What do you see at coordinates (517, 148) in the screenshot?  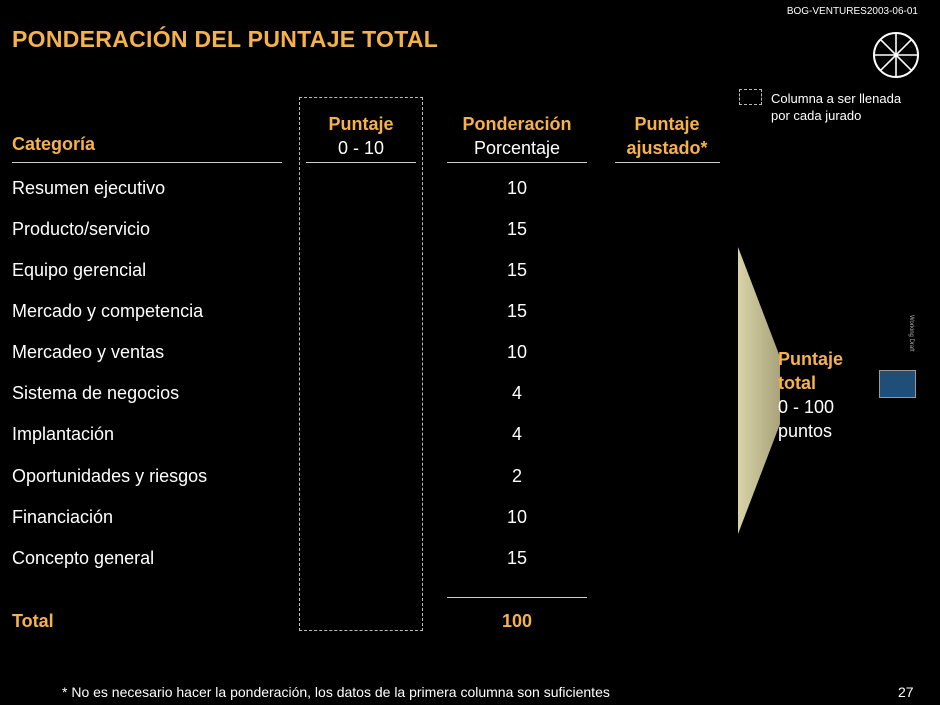 I see `header-ponderacion-sub: Porcentaje` at bounding box center [517, 148].